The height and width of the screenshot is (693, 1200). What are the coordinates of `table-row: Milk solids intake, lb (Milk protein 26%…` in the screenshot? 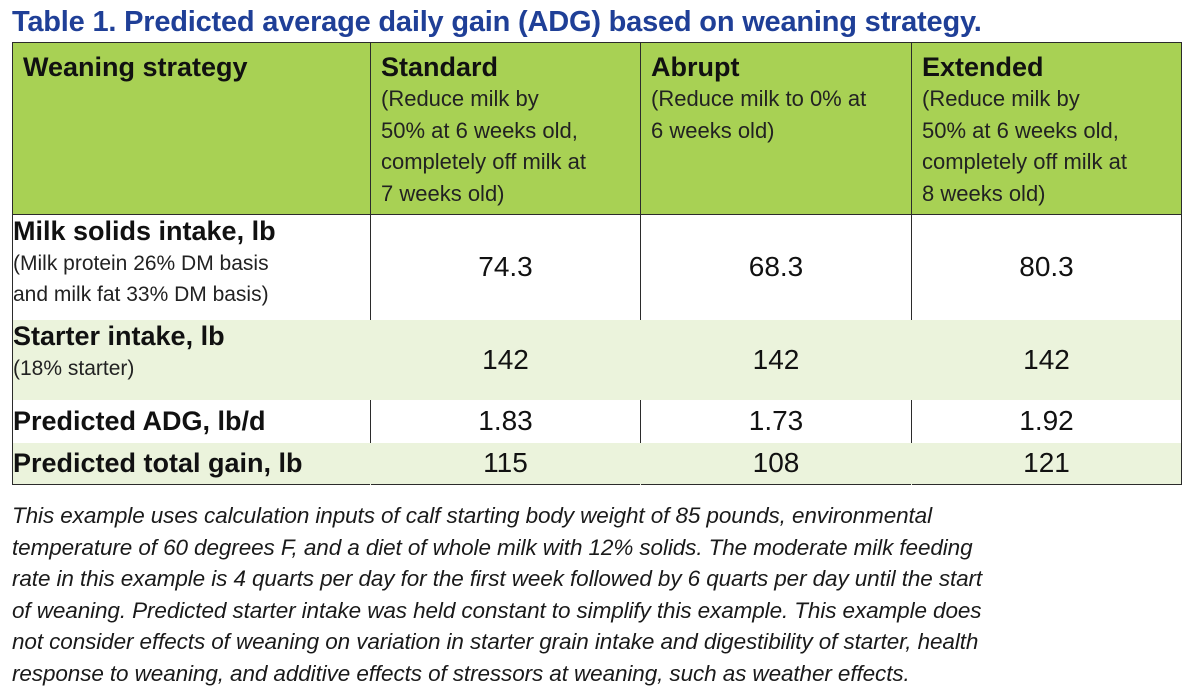 It's located at (597, 267).